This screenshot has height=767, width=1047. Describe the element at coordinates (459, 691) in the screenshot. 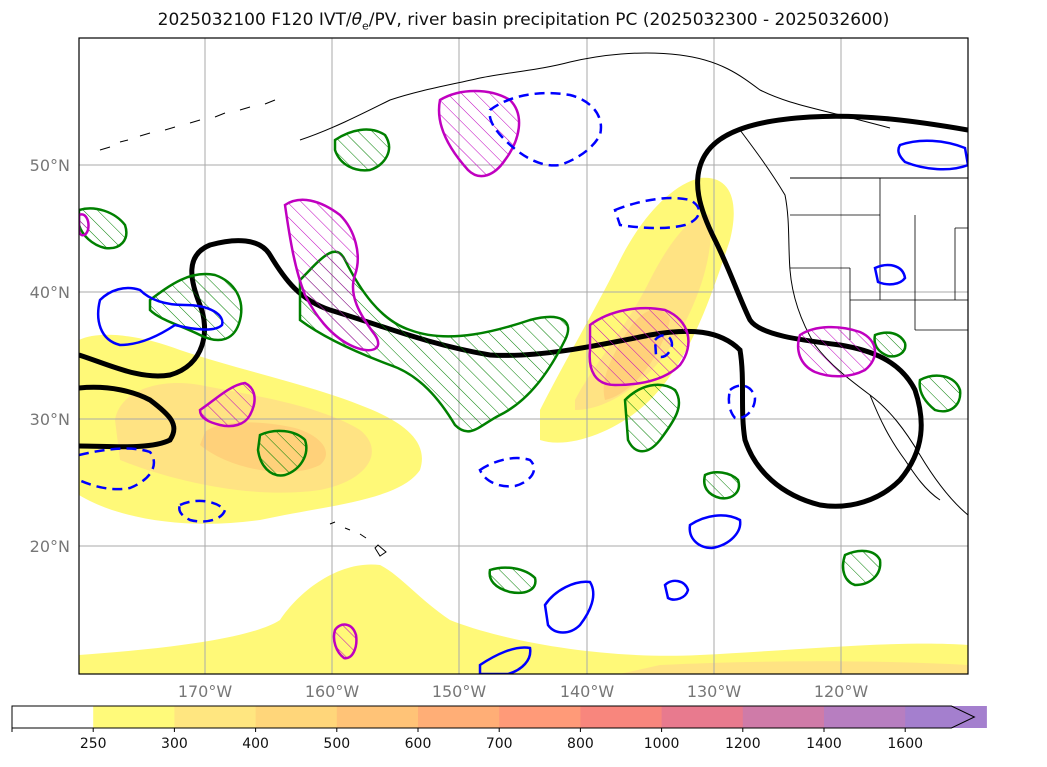

I see `lon-label-150w: 150°W` at that location.